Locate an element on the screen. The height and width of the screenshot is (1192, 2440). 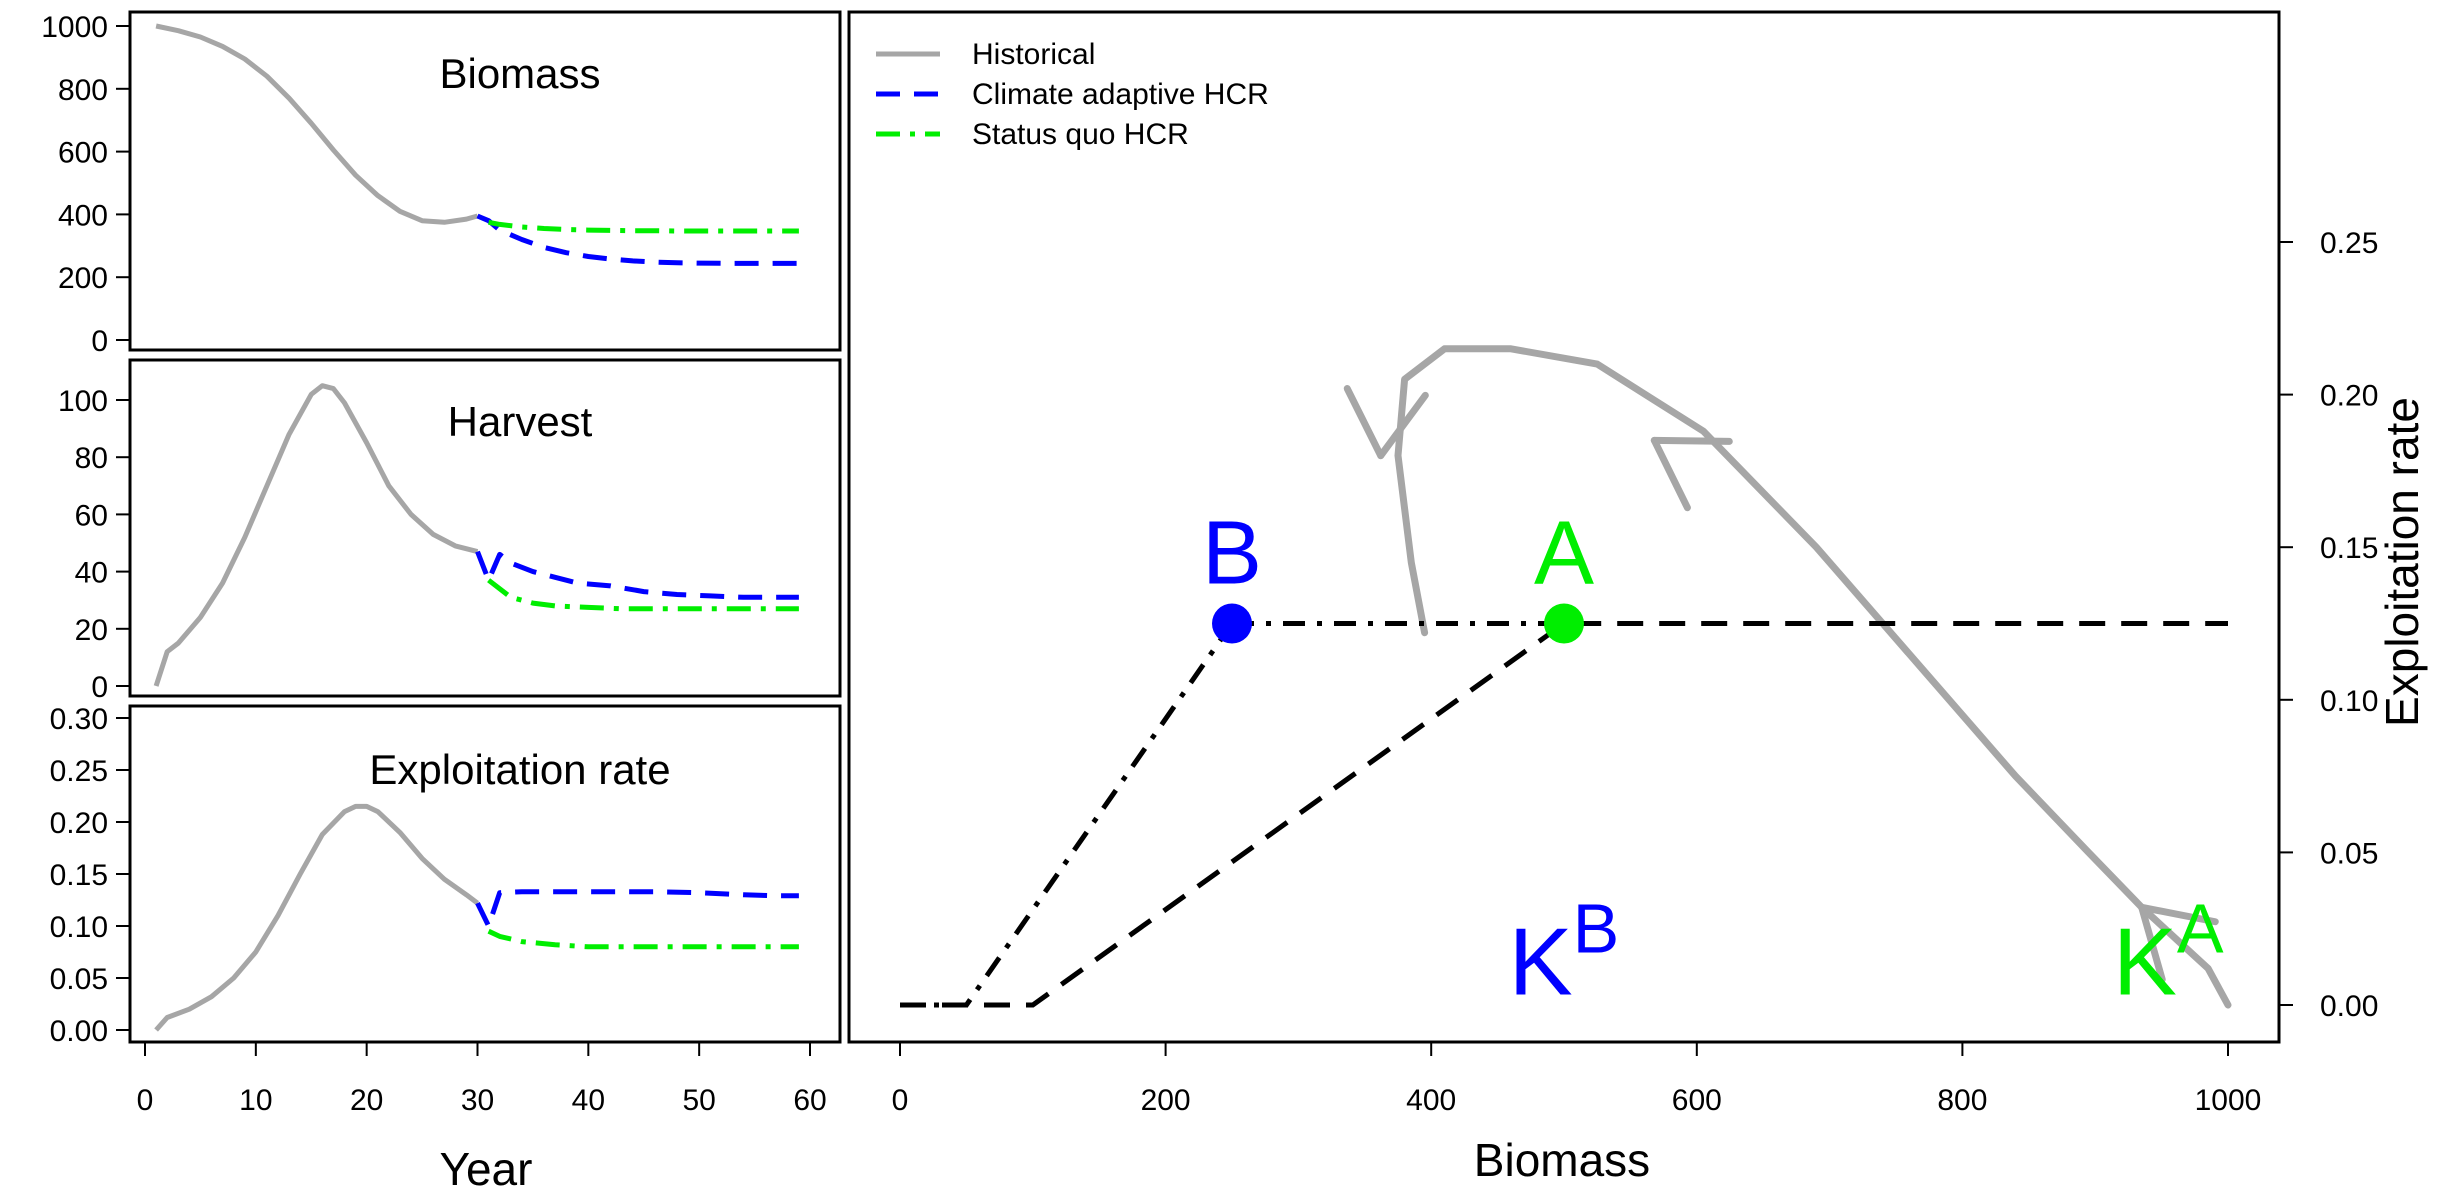
x-axis-label-year: Year is located at coordinates (486, 1167).